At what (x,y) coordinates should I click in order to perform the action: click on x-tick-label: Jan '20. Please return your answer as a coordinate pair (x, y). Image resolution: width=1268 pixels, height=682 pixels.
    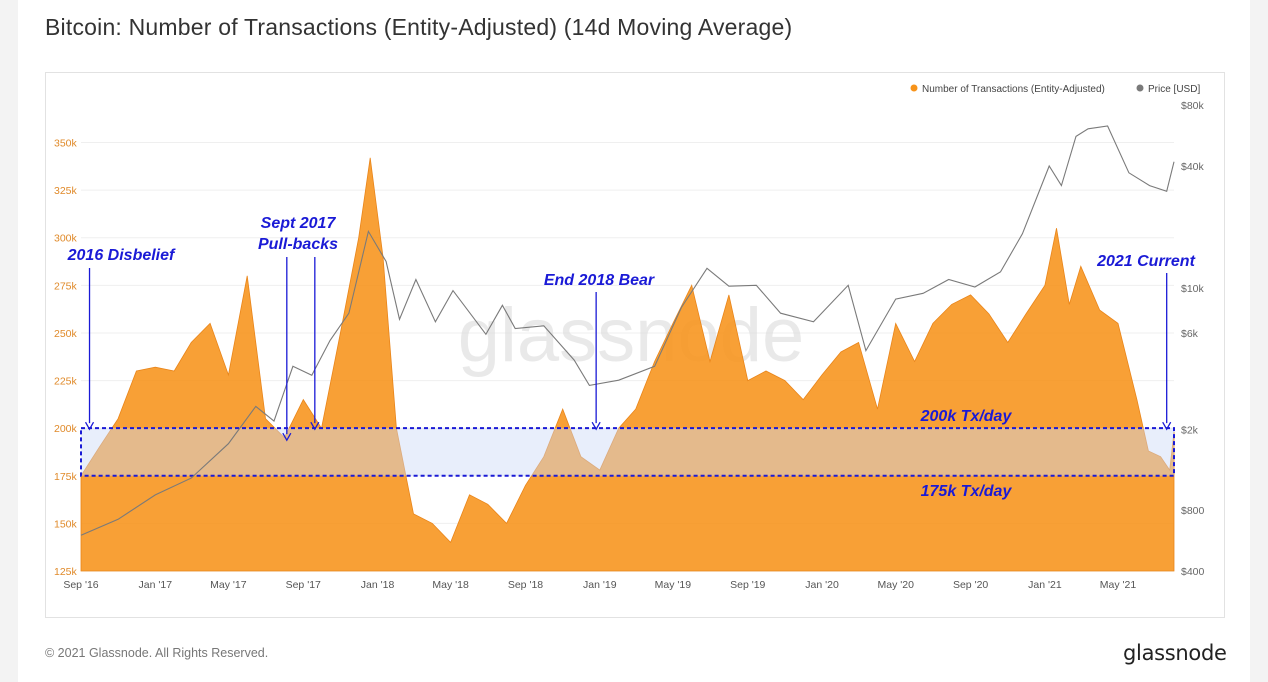
    Looking at the image, I should click on (822, 585).